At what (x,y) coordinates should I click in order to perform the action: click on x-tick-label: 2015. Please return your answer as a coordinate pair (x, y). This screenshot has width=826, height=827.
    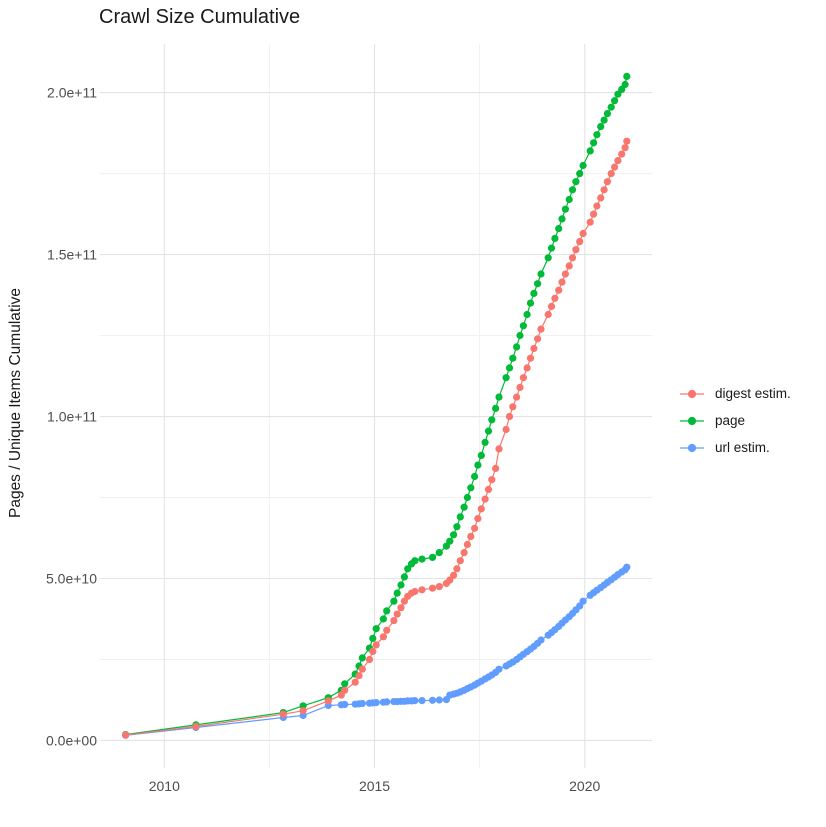
    Looking at the image, I should click on (374, 786).